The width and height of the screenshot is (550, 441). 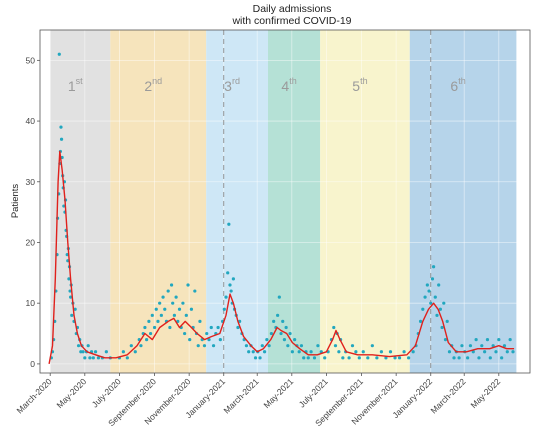 What do you see at coordinates (485, 393) in the screenshot?
I see `x-tick-label-13: May-2022` at bounding box center [485, 393].